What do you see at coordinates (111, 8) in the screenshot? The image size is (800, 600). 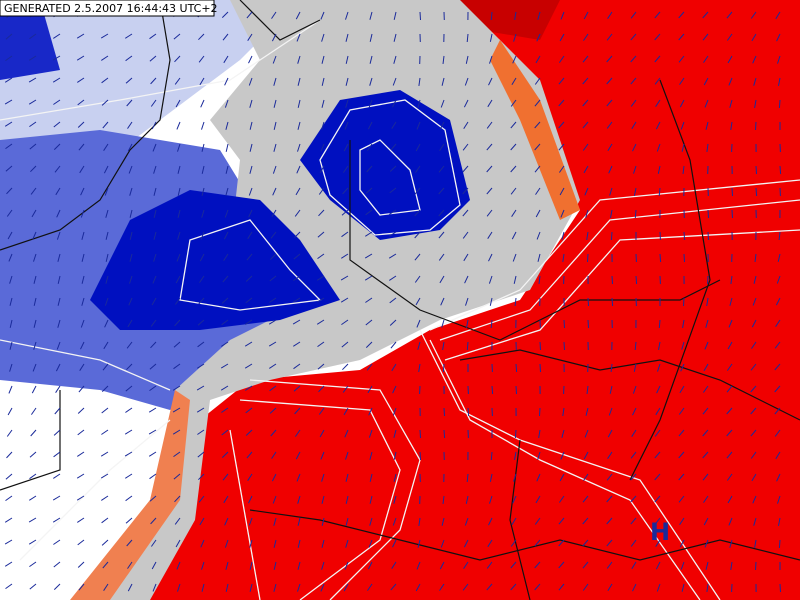 I see `timestamp: GENERATED 2.5.2007 16:44:43 UTC+2` at bounding box center [111, 8].